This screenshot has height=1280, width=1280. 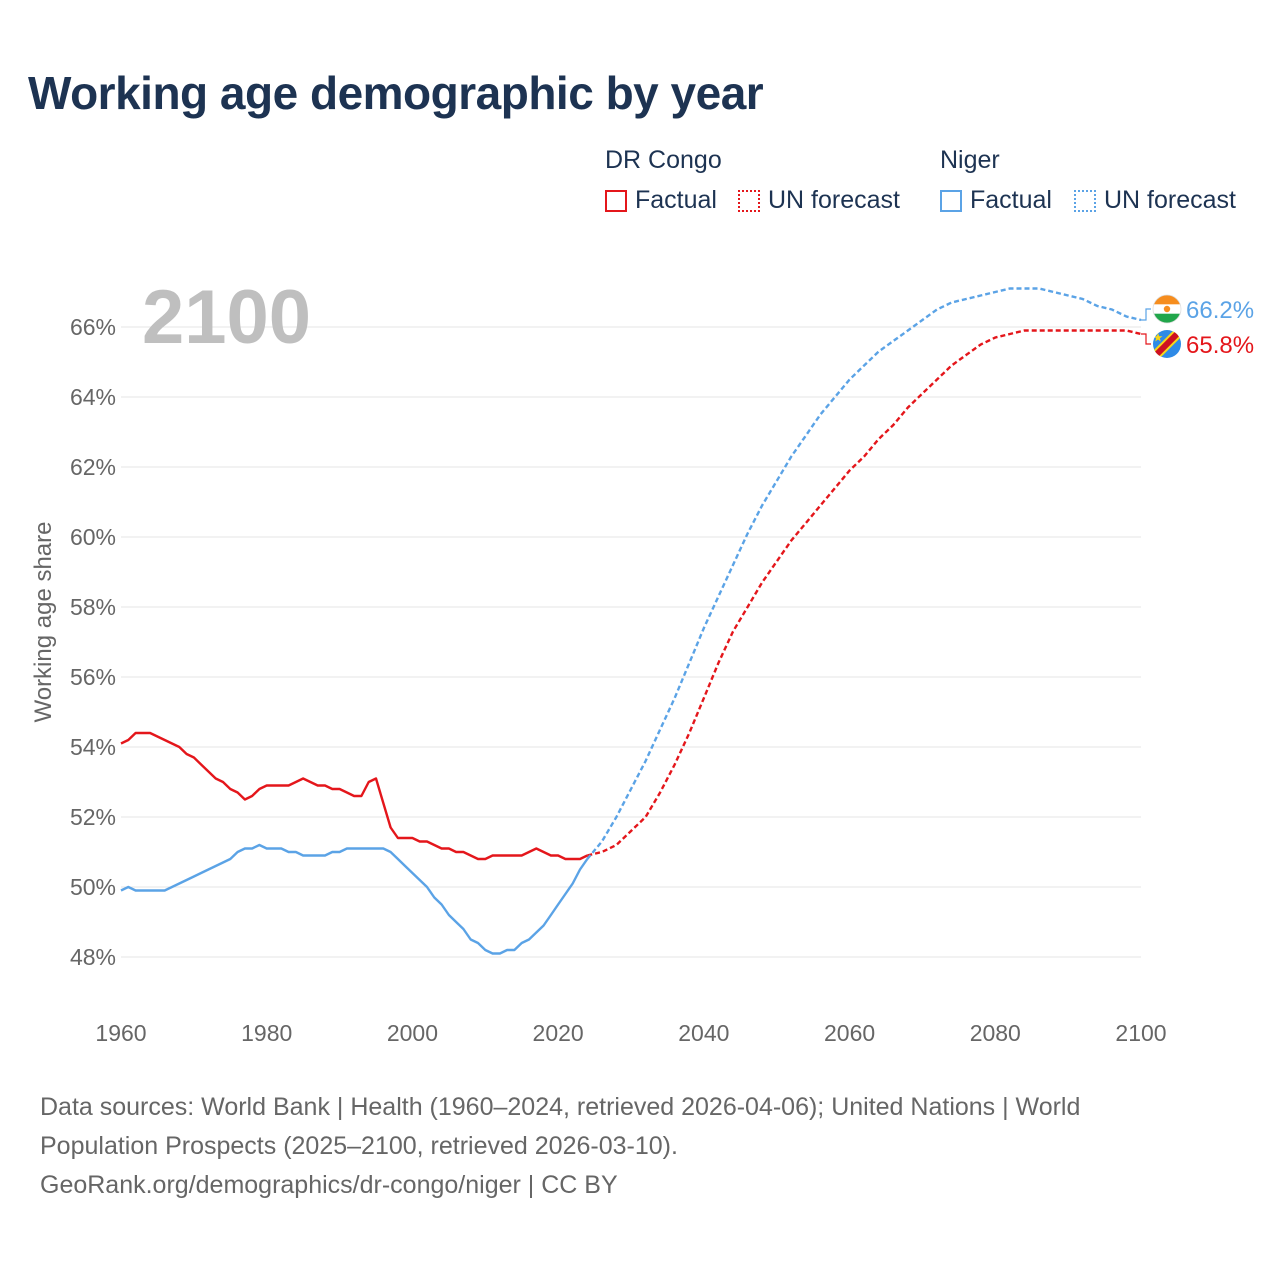 What do you see at coordinates (1011, 200) in the screenshot?
I see `legend-label-niger-factual: Factual` at bounding box center [1011, 200].